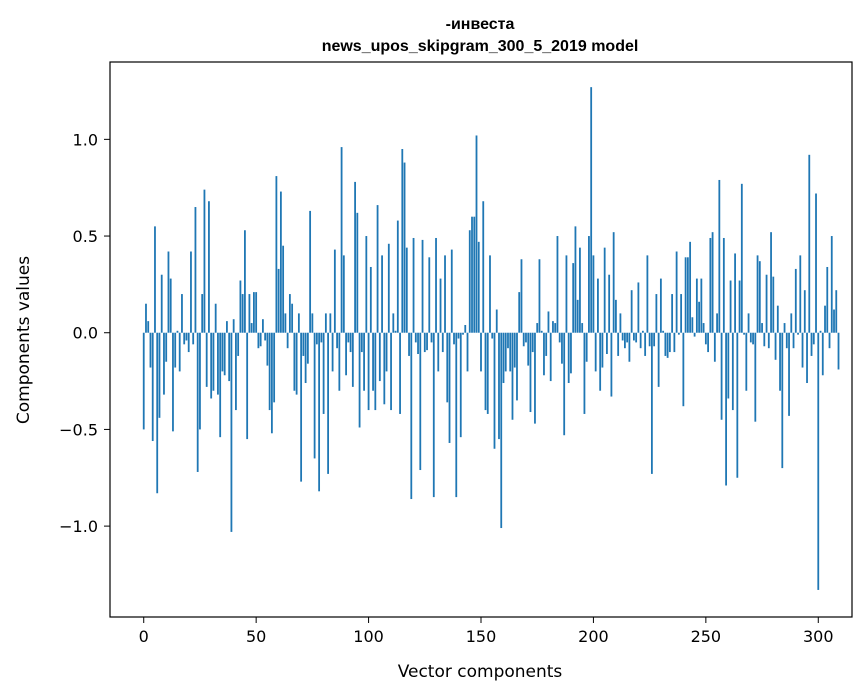 This screenshot has width=867, height=696. I want to click on x-tick-label-5: 250, so click(706, 636).